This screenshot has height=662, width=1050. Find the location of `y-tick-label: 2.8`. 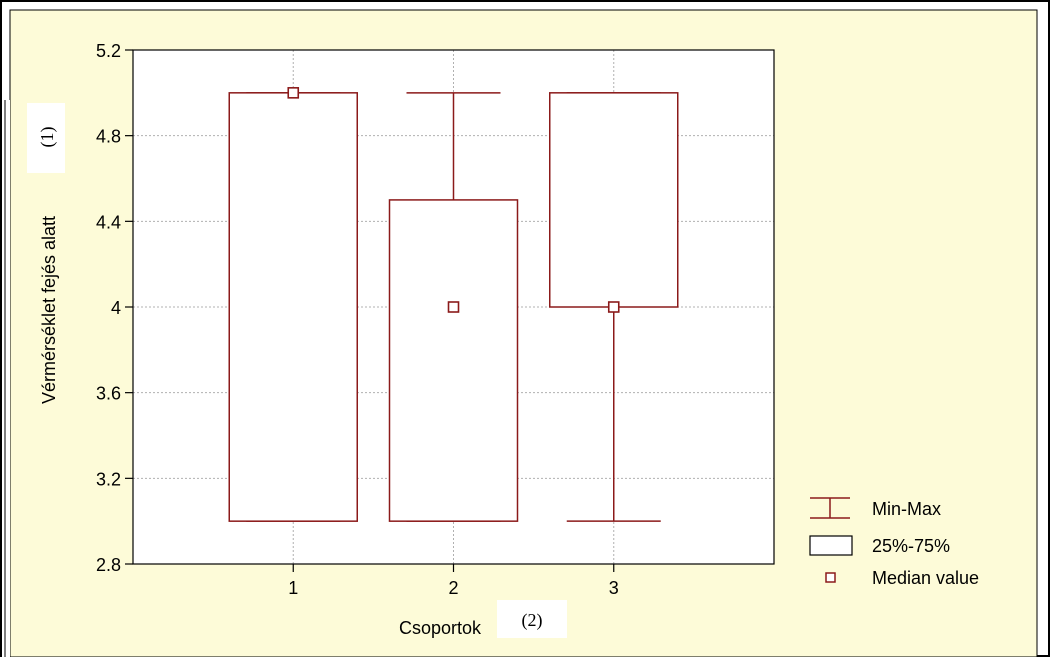

y-tick-label: 2.8 is located at coordinates (108, 565).